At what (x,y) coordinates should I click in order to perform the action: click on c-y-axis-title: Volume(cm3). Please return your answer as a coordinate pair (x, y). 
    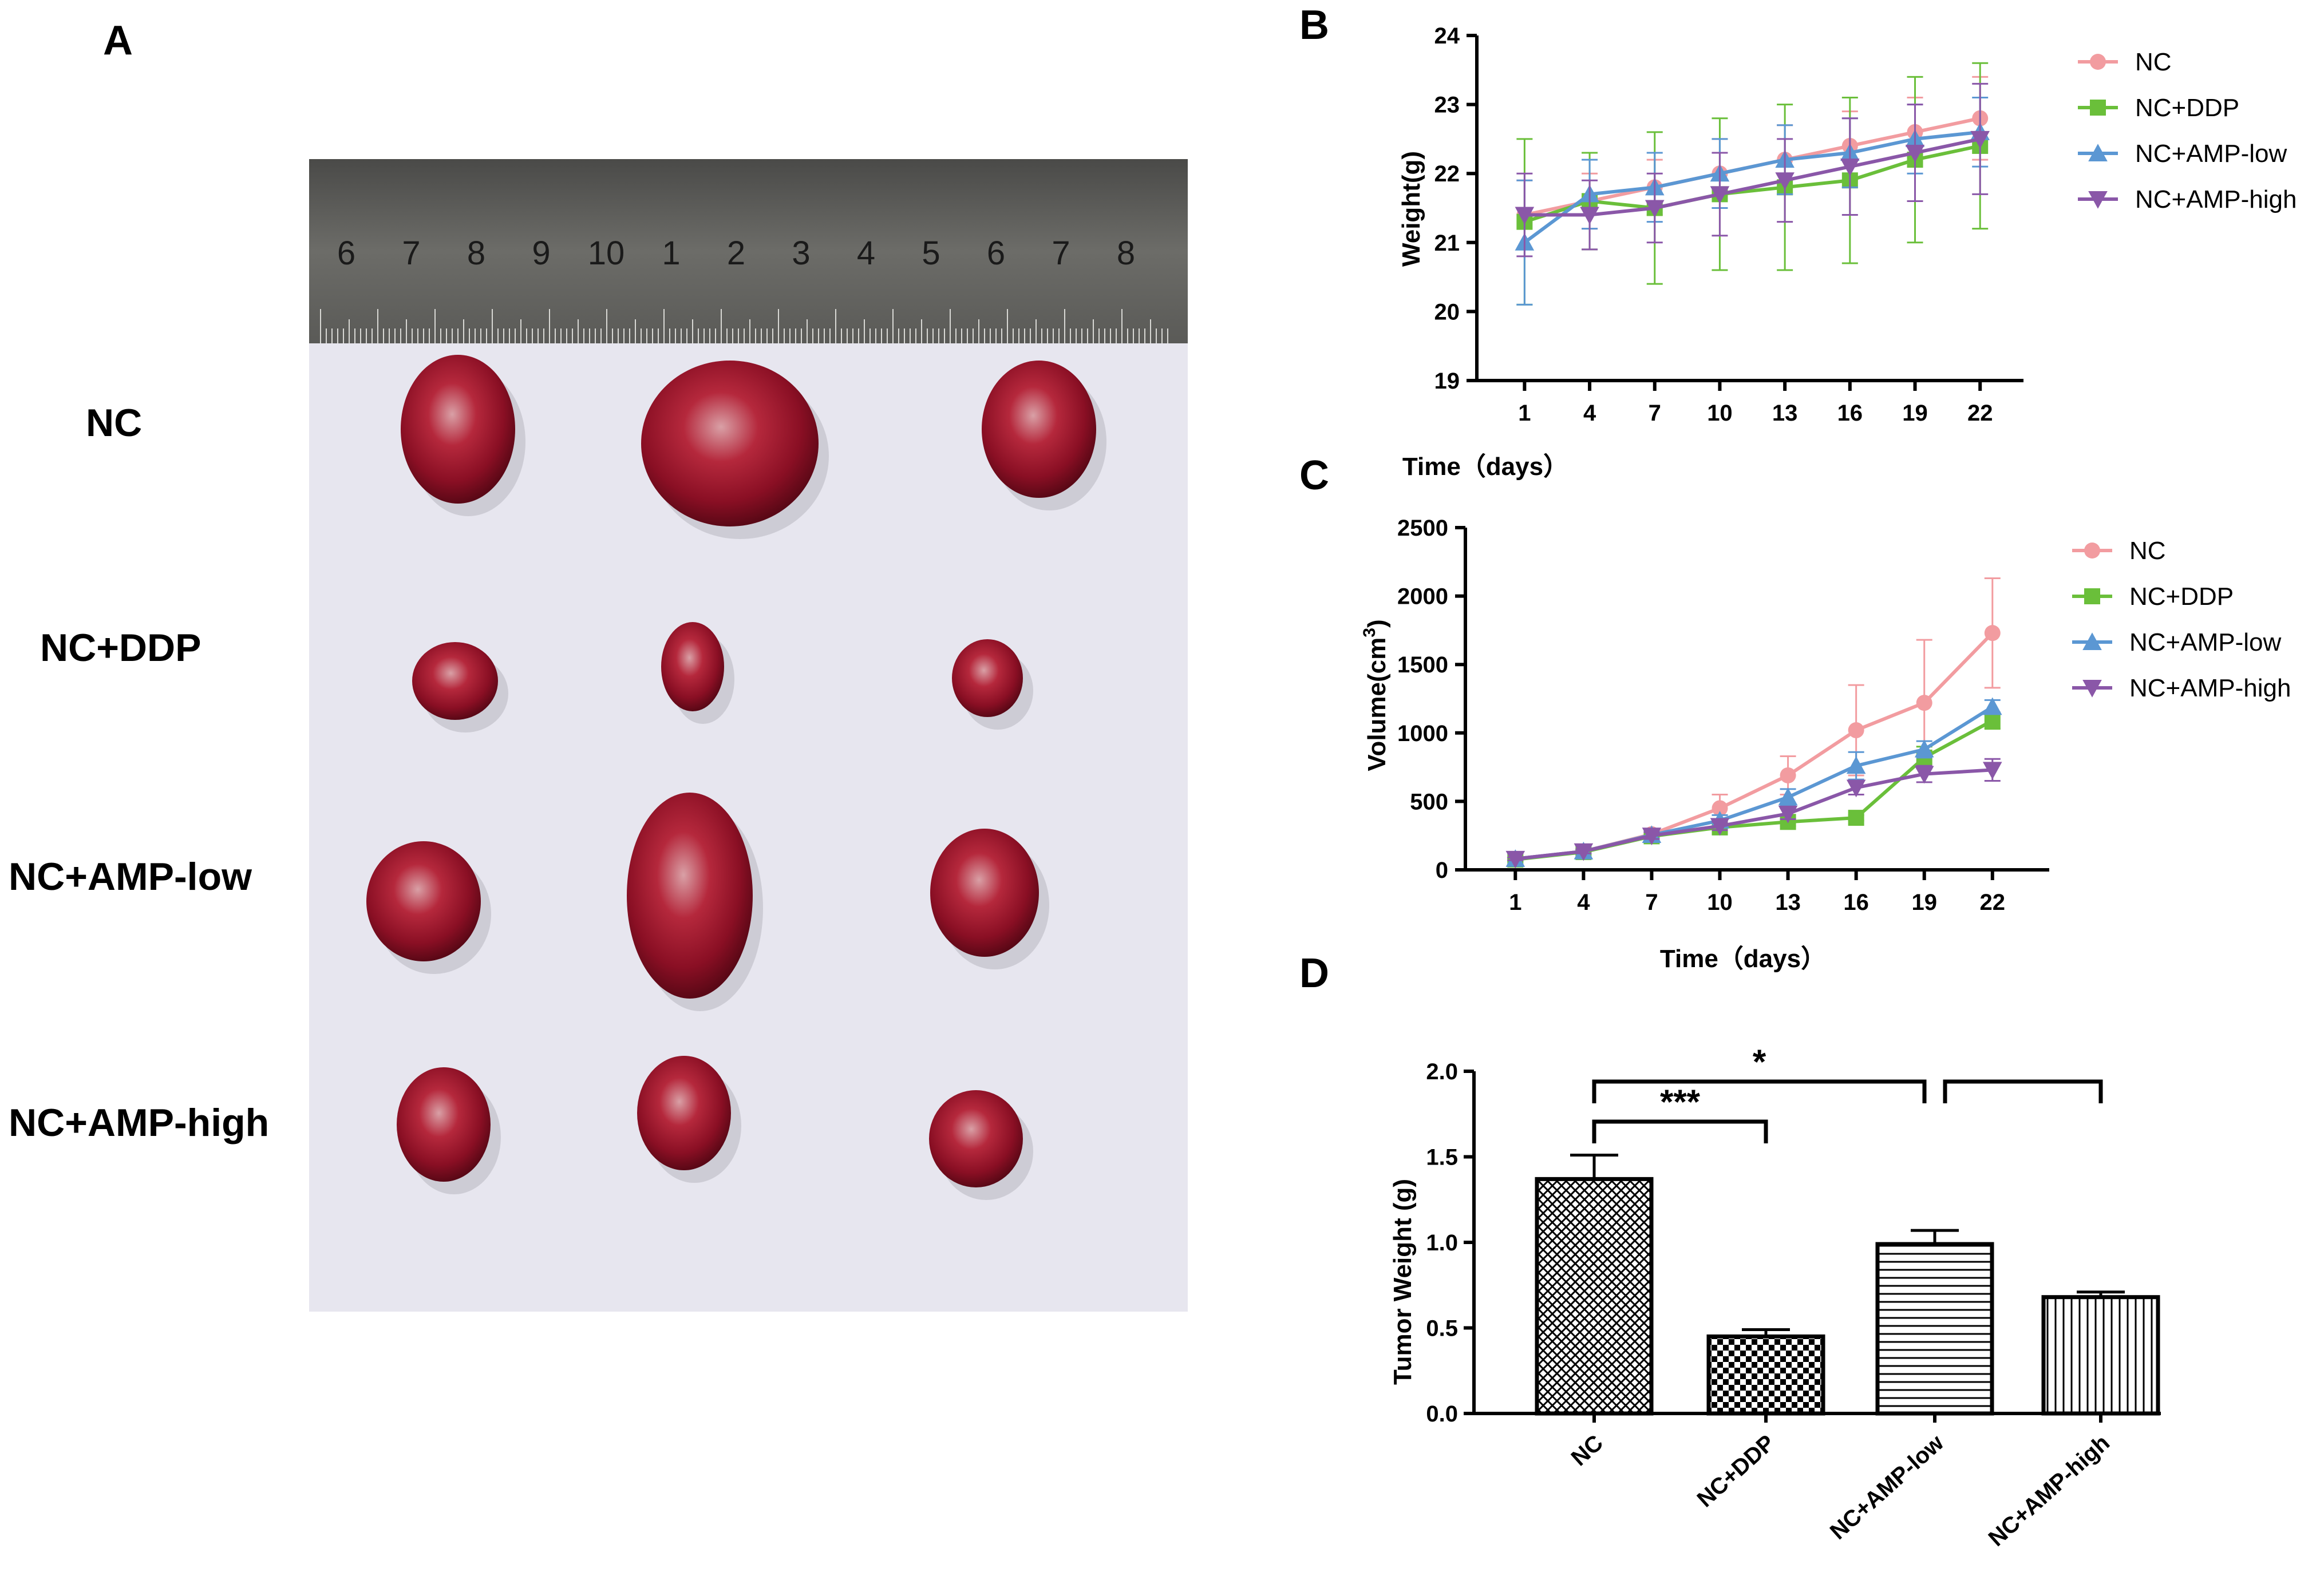
    Looking at the image, I should click on (1375, 695).